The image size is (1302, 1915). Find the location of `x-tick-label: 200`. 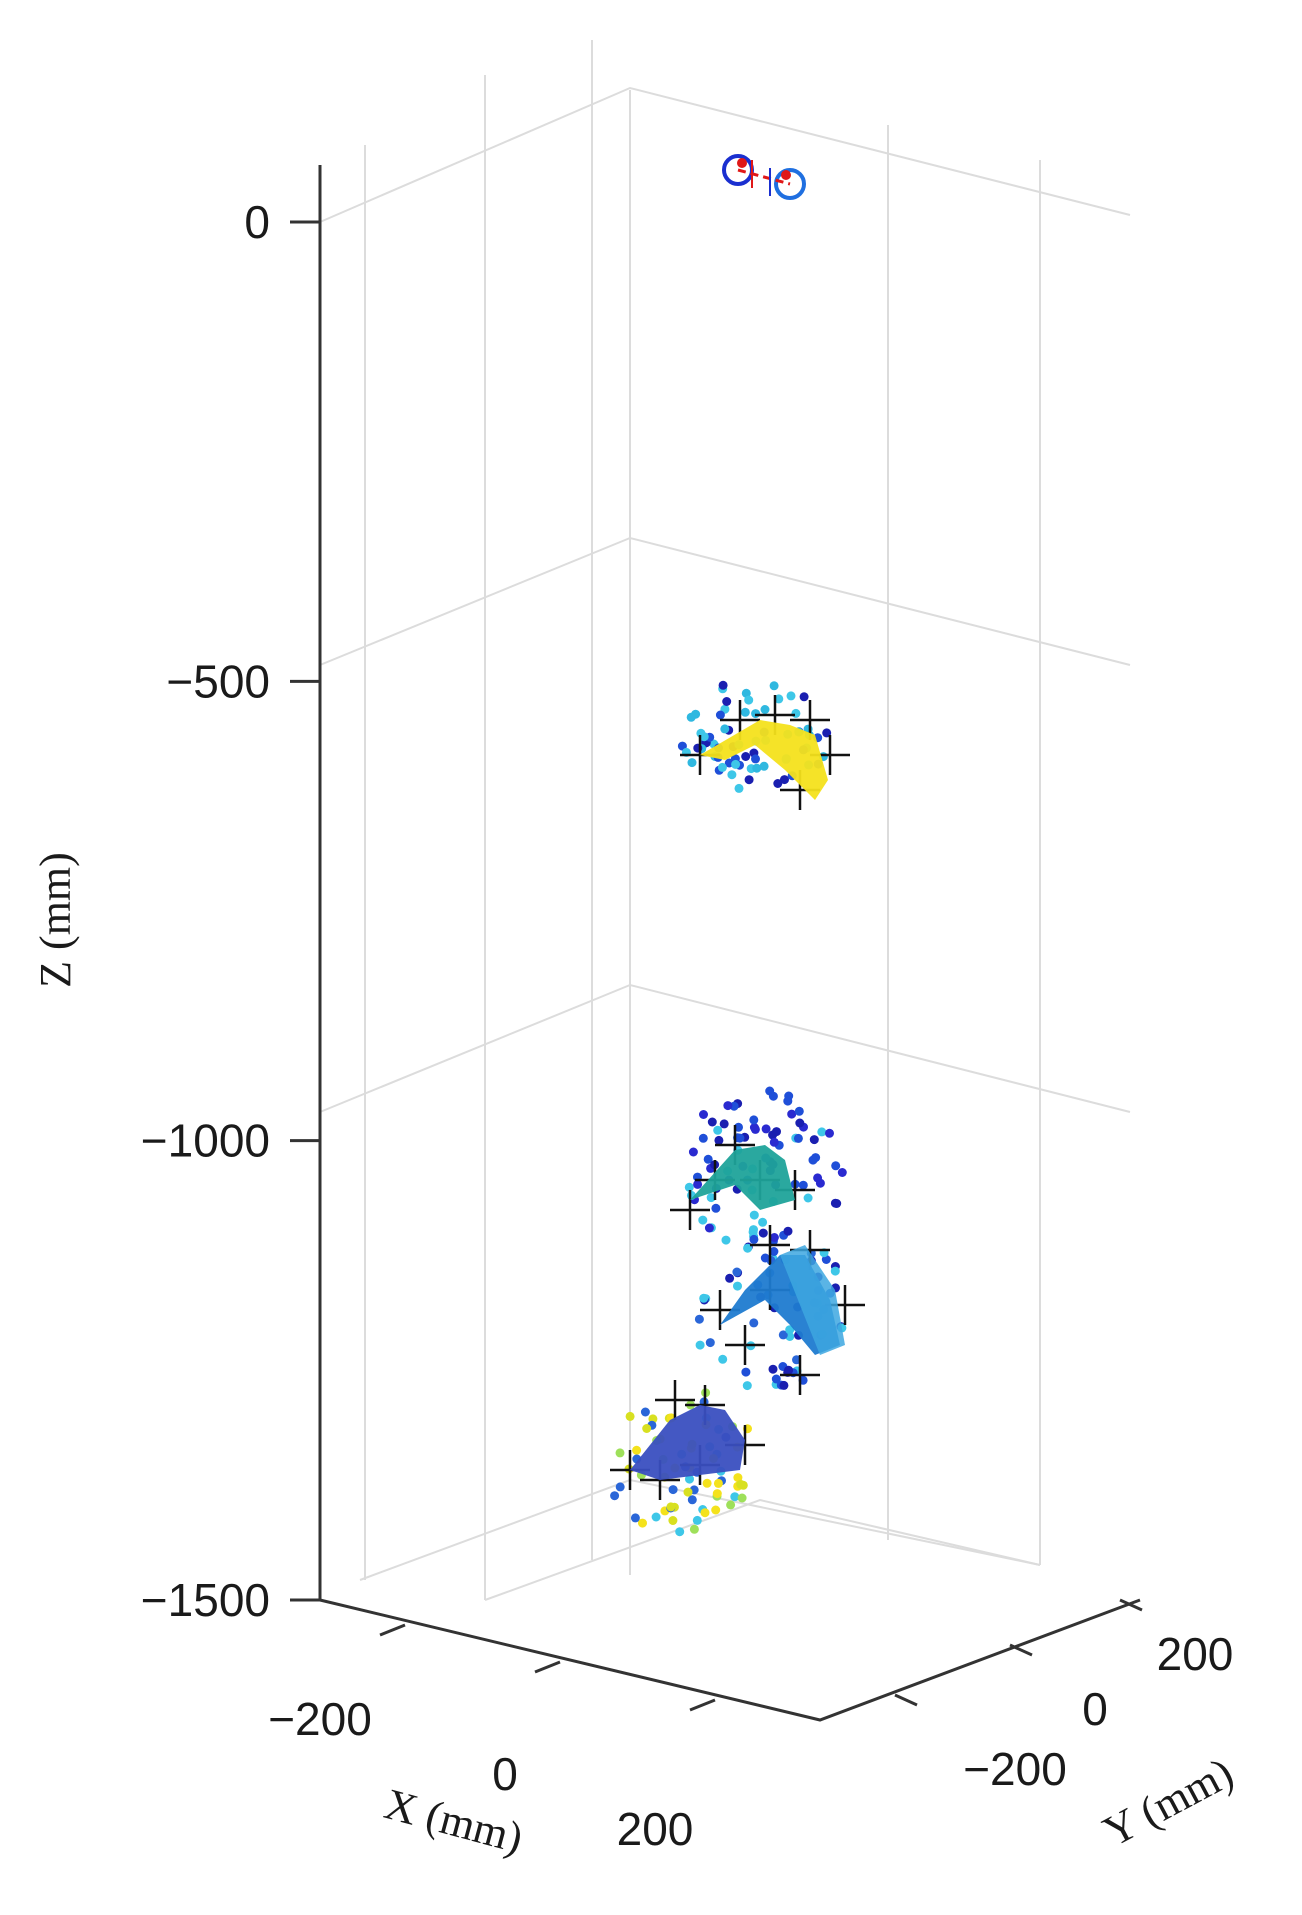

x-tick-label: 200 is located at coordinates (655, 1829).